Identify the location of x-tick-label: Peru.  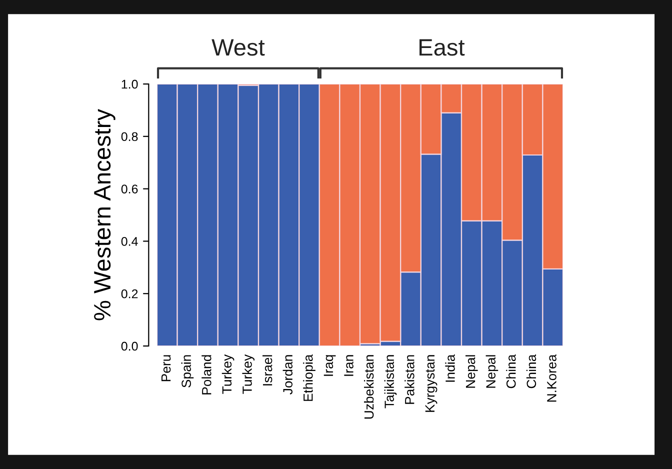
(166, 368).